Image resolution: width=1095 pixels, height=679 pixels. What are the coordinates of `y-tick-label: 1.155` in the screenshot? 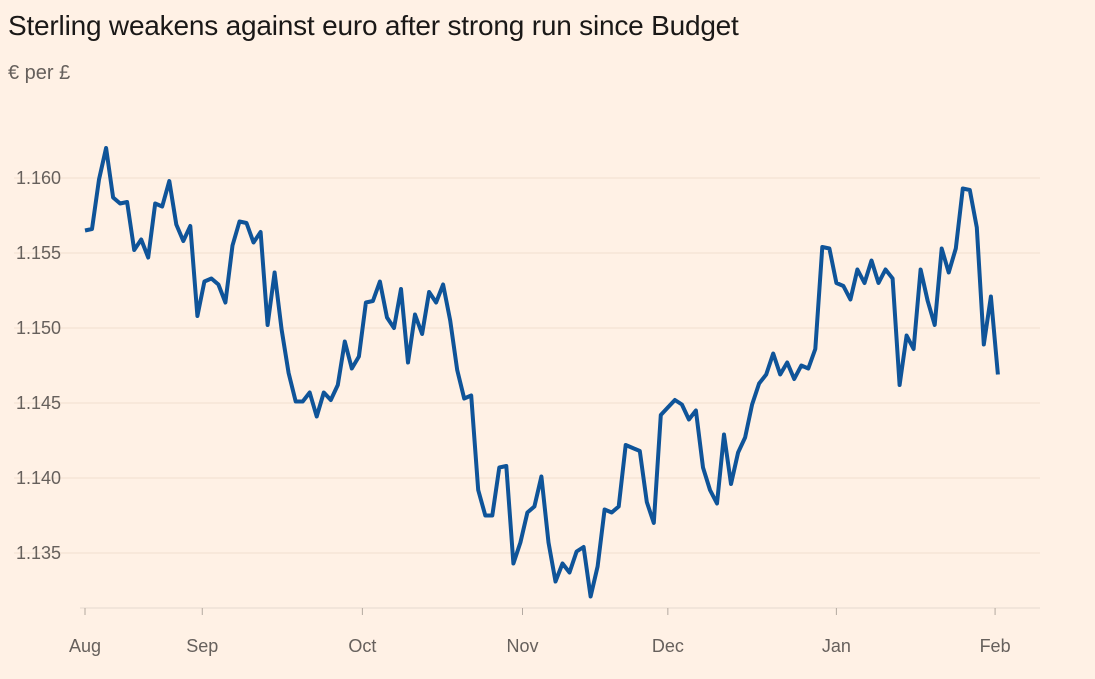 It's located at (38, 253).